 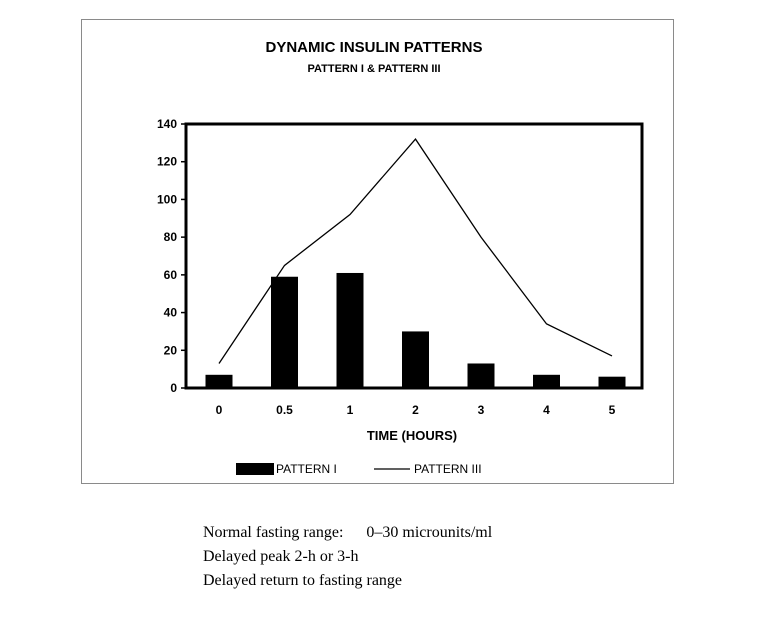 I want to click on x-tick-label: 2, so click(x=415, y=410).